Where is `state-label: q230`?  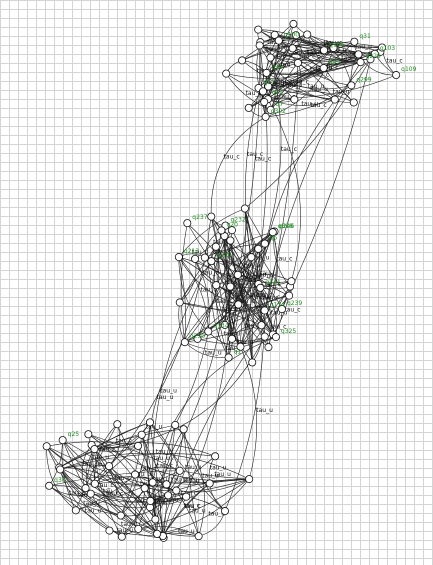 state-label: q230 is located at coordinates (197, 336).